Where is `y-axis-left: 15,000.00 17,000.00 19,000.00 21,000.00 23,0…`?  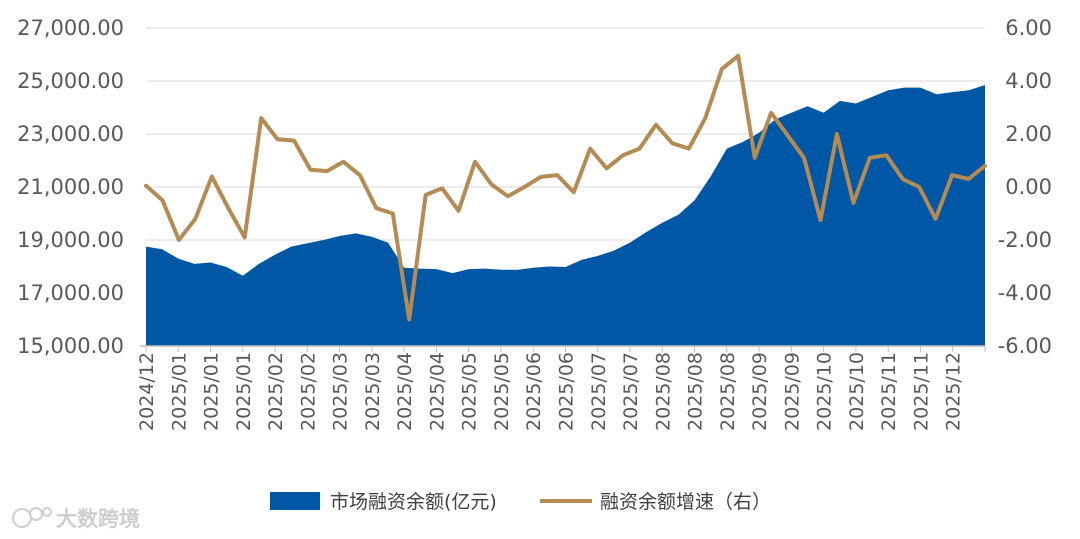
y-axis-left: 15,000.00 17,000.00 19,000.00 21,000.00 23,0… is located at coordinates (70, 187).